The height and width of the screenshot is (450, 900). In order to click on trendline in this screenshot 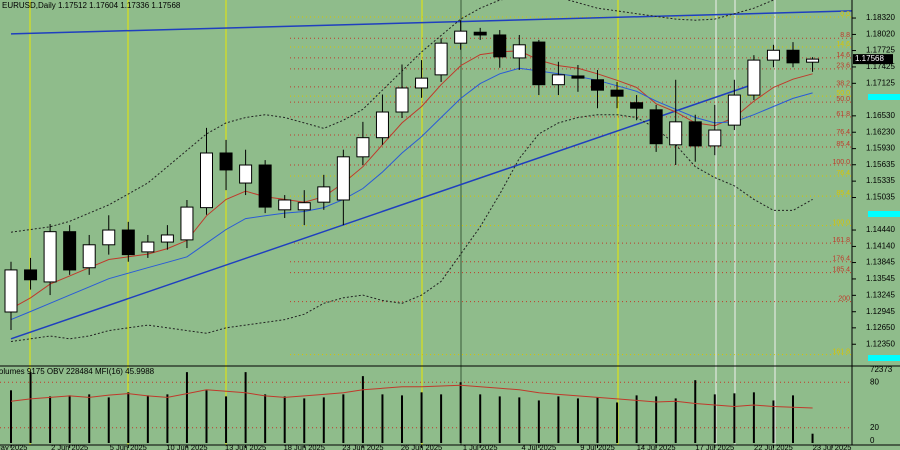, I will do `click(431, 22)`.